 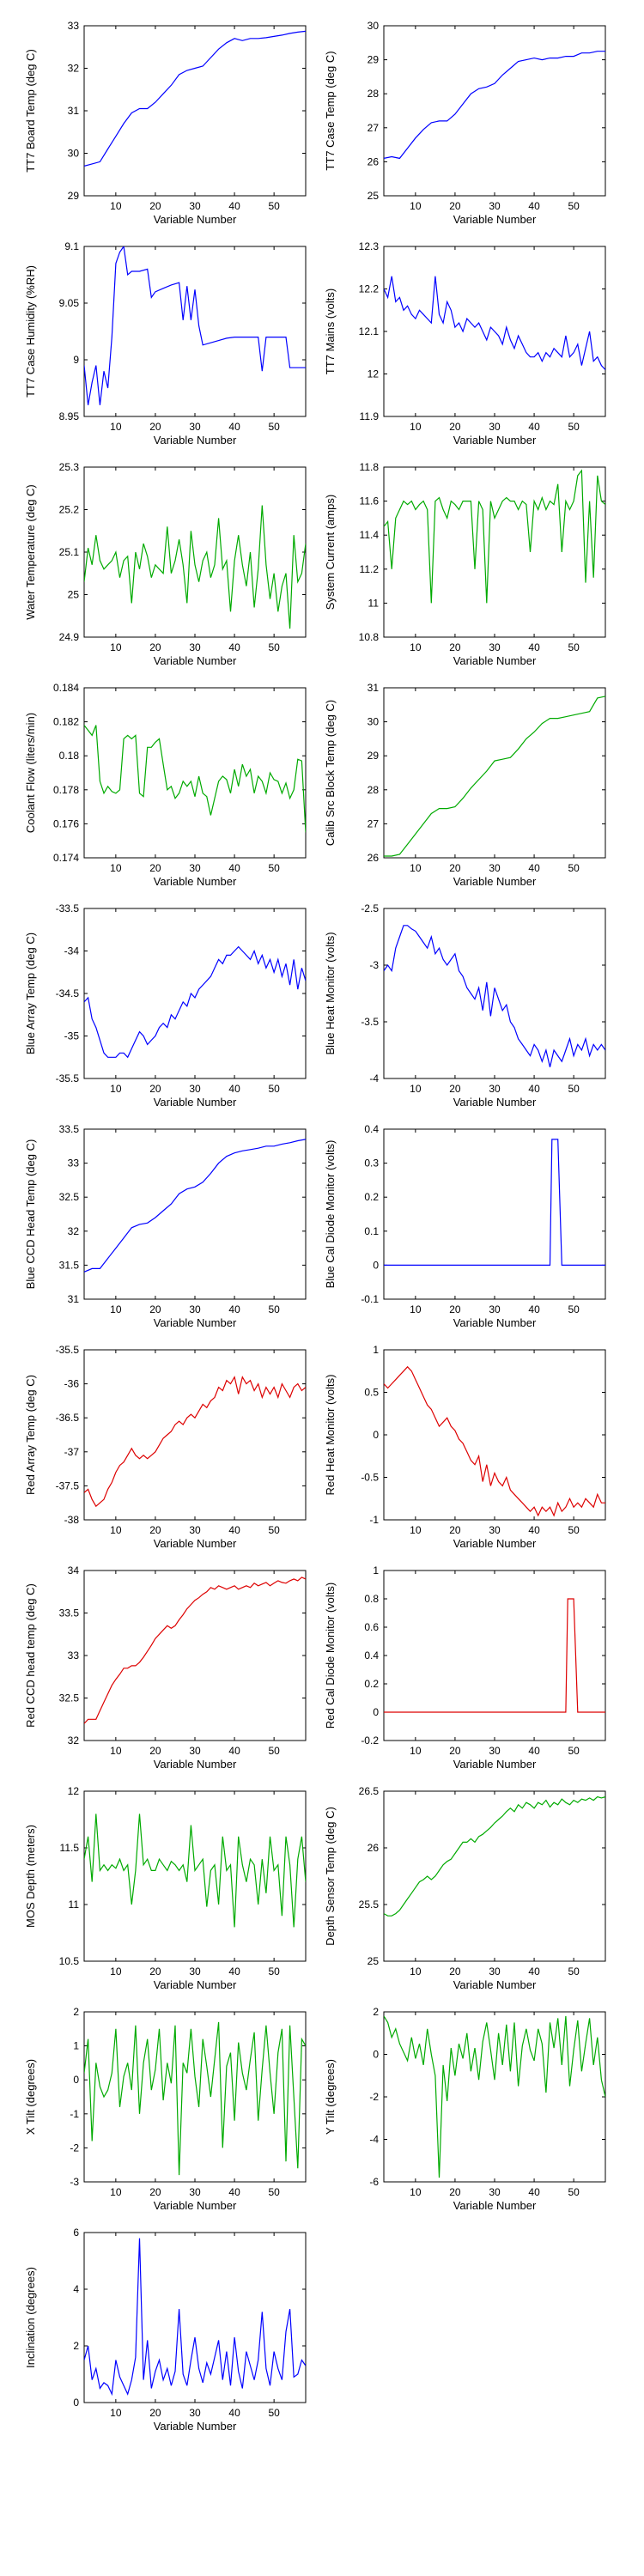 I want to click on y-tick-label: 9, so click(x=76, y=360).